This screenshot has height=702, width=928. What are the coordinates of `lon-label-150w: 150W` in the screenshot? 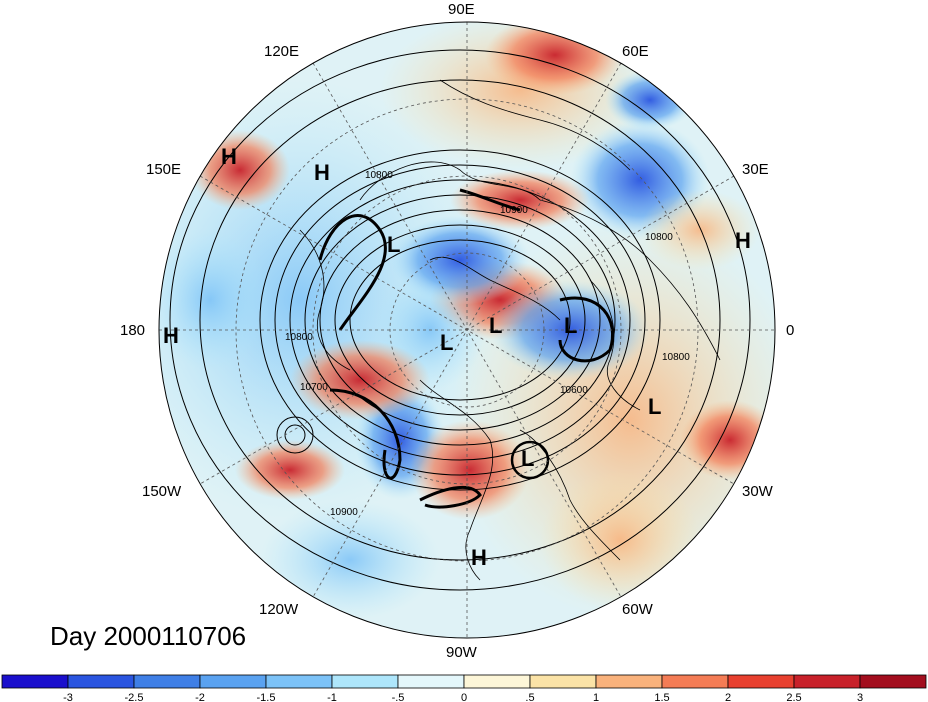 It's located at (162, 491).